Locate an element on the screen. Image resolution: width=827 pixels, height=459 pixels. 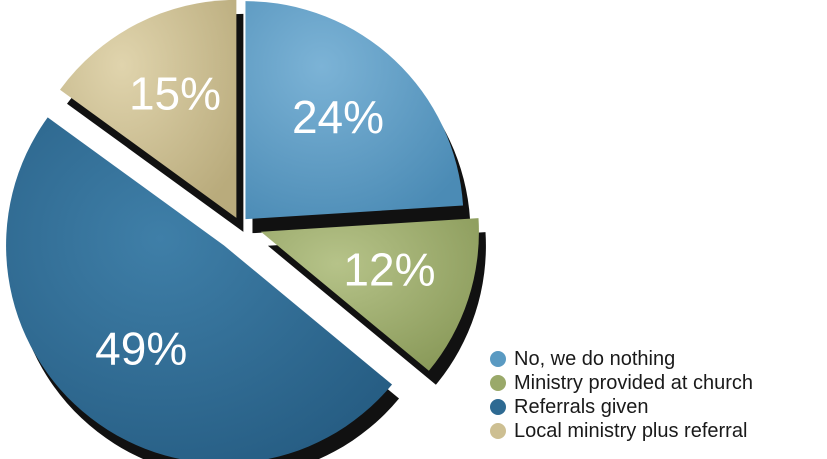
pie-value-label: 49% is located at coordinates (141, 348).